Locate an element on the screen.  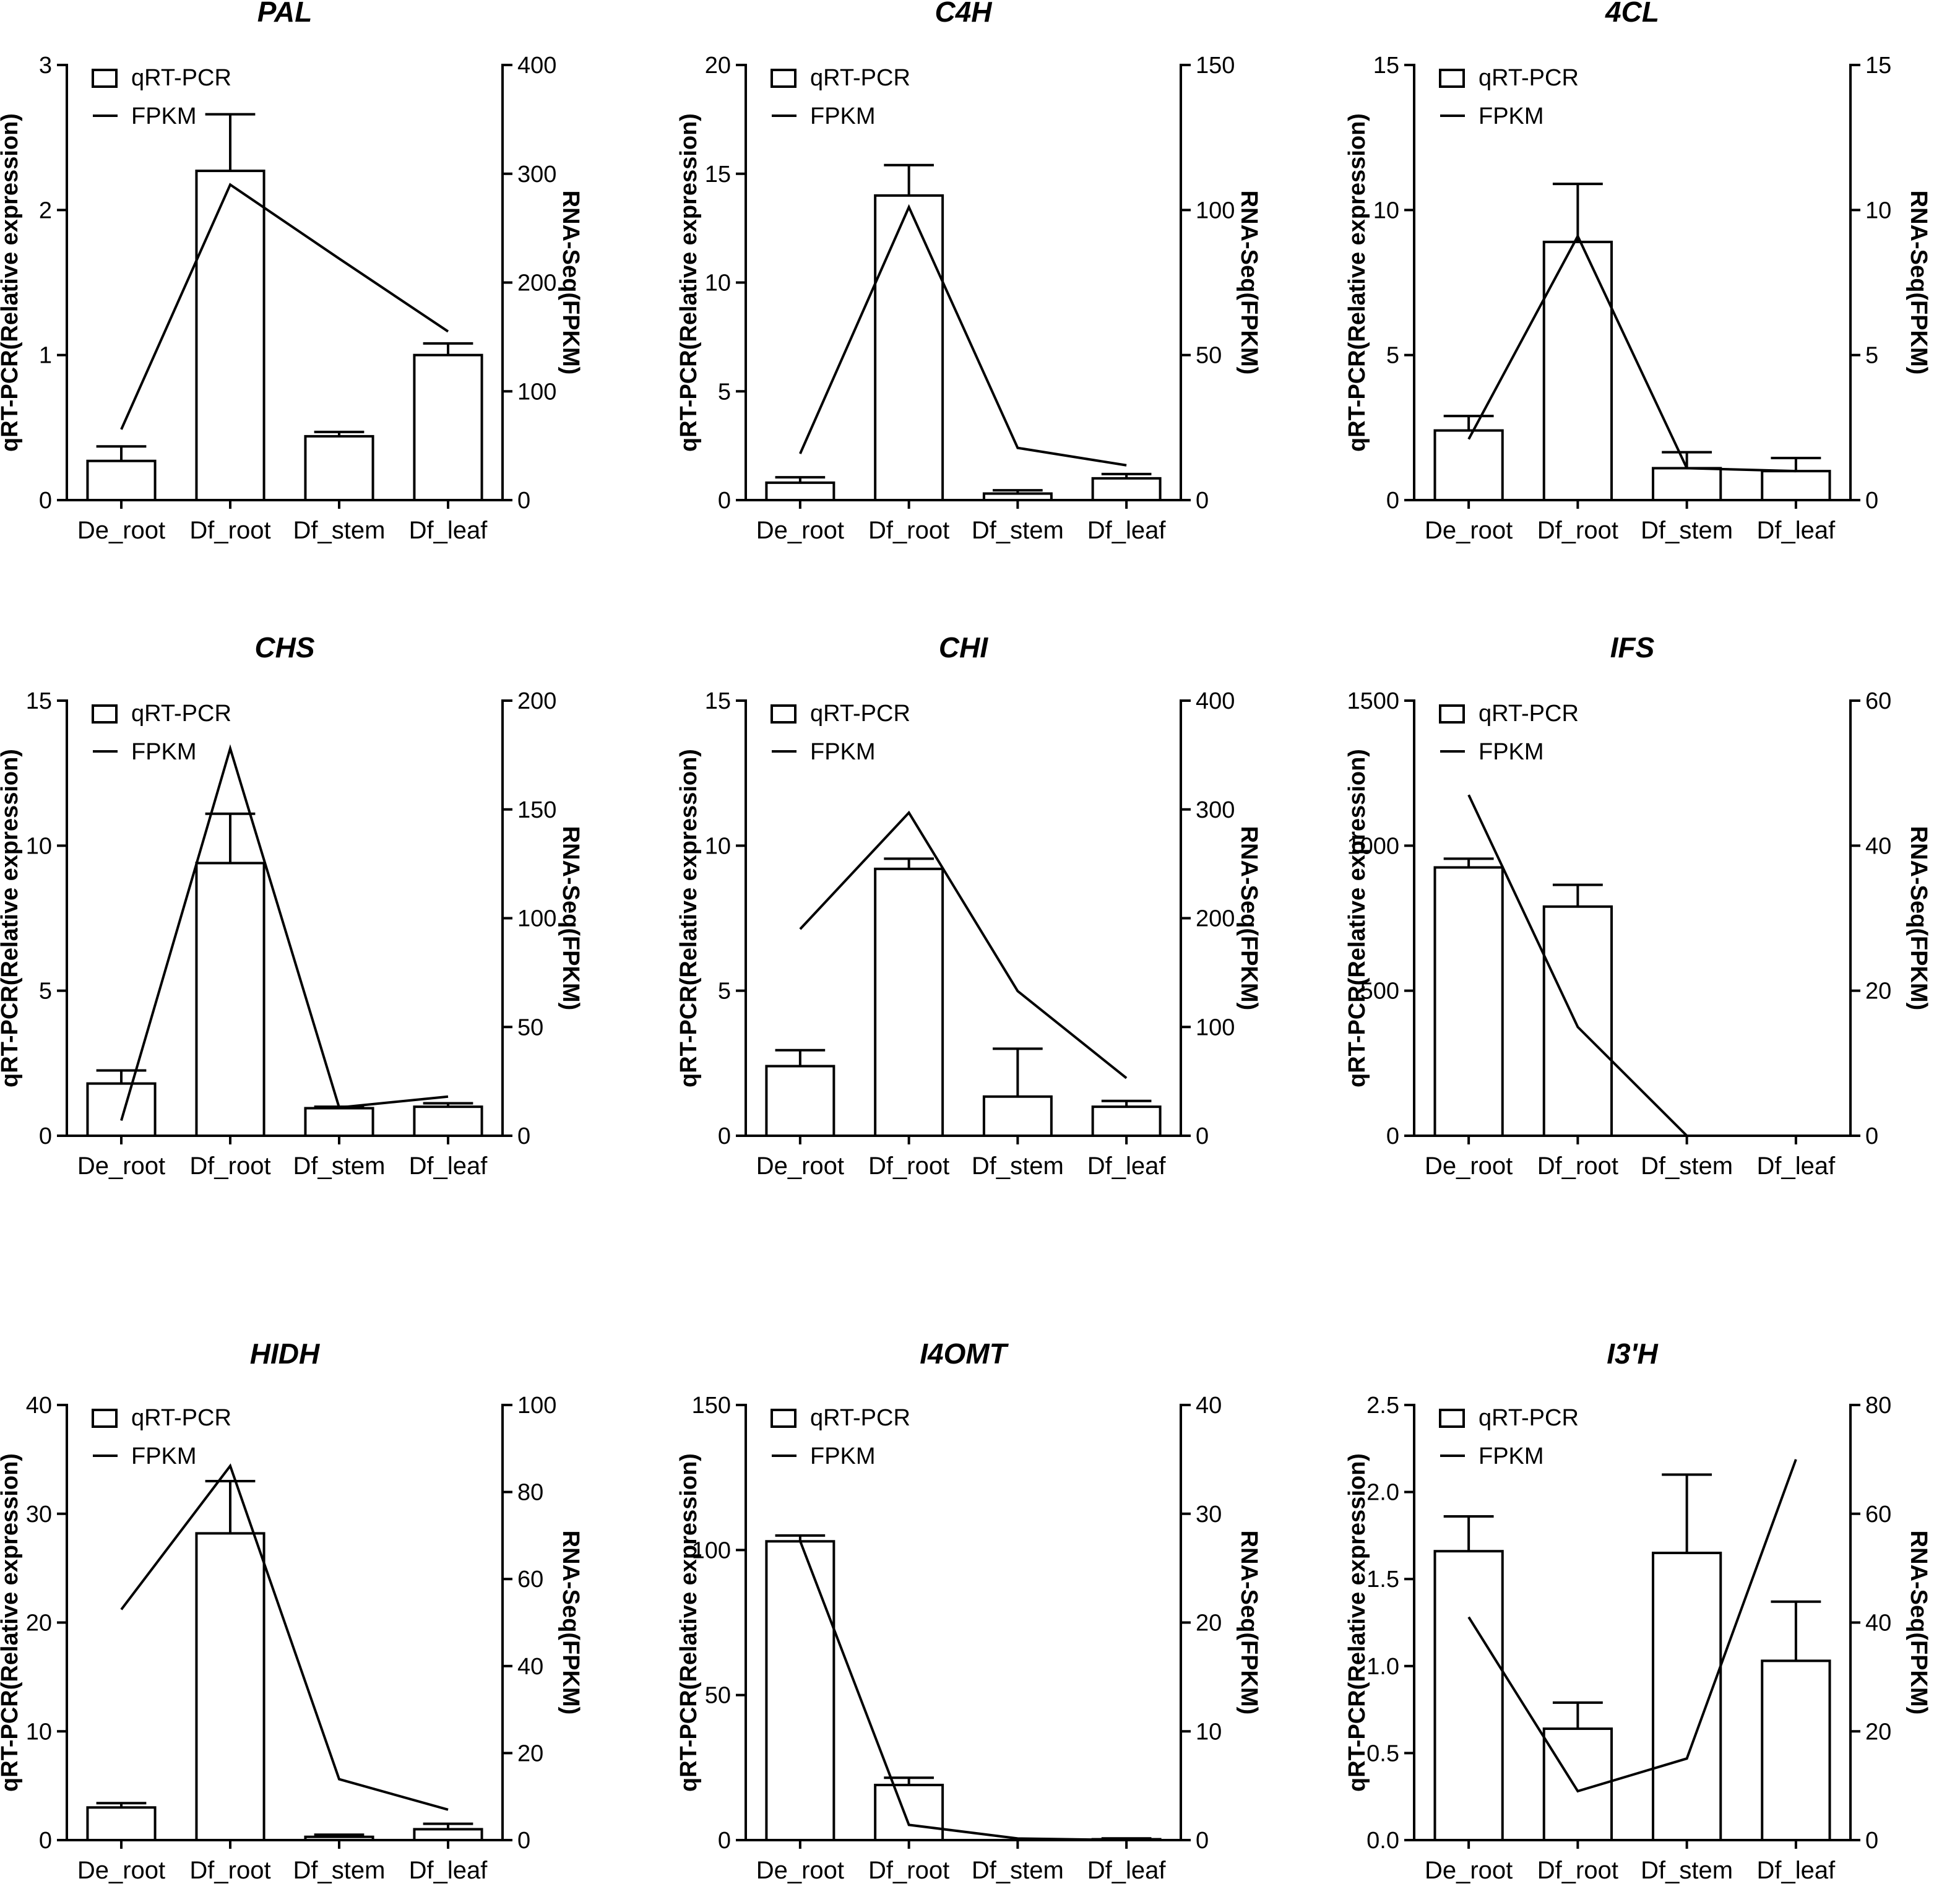
left-tick-label: 5 is located at coordinates (45, 992).